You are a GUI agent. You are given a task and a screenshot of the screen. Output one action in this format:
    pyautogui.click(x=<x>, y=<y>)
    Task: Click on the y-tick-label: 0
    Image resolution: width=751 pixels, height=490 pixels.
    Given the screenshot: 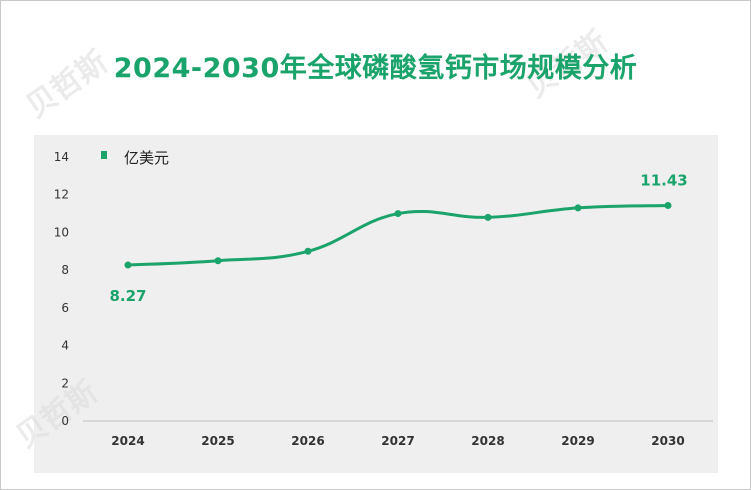 What is the action you would take?
    pyautogui.click(x=65, y=421)
    